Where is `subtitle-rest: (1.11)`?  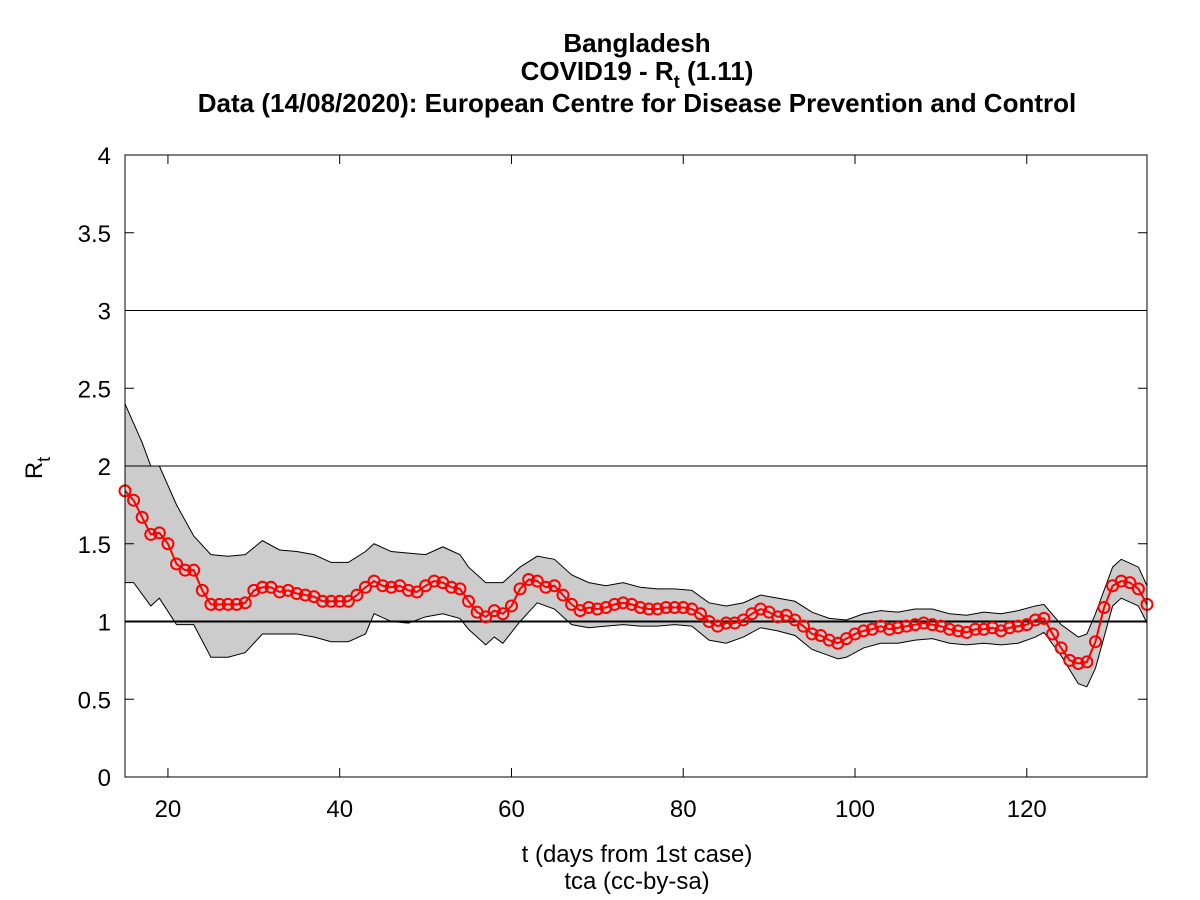
subtitle-rest: (1.11) is located at coordinates (717, 71).